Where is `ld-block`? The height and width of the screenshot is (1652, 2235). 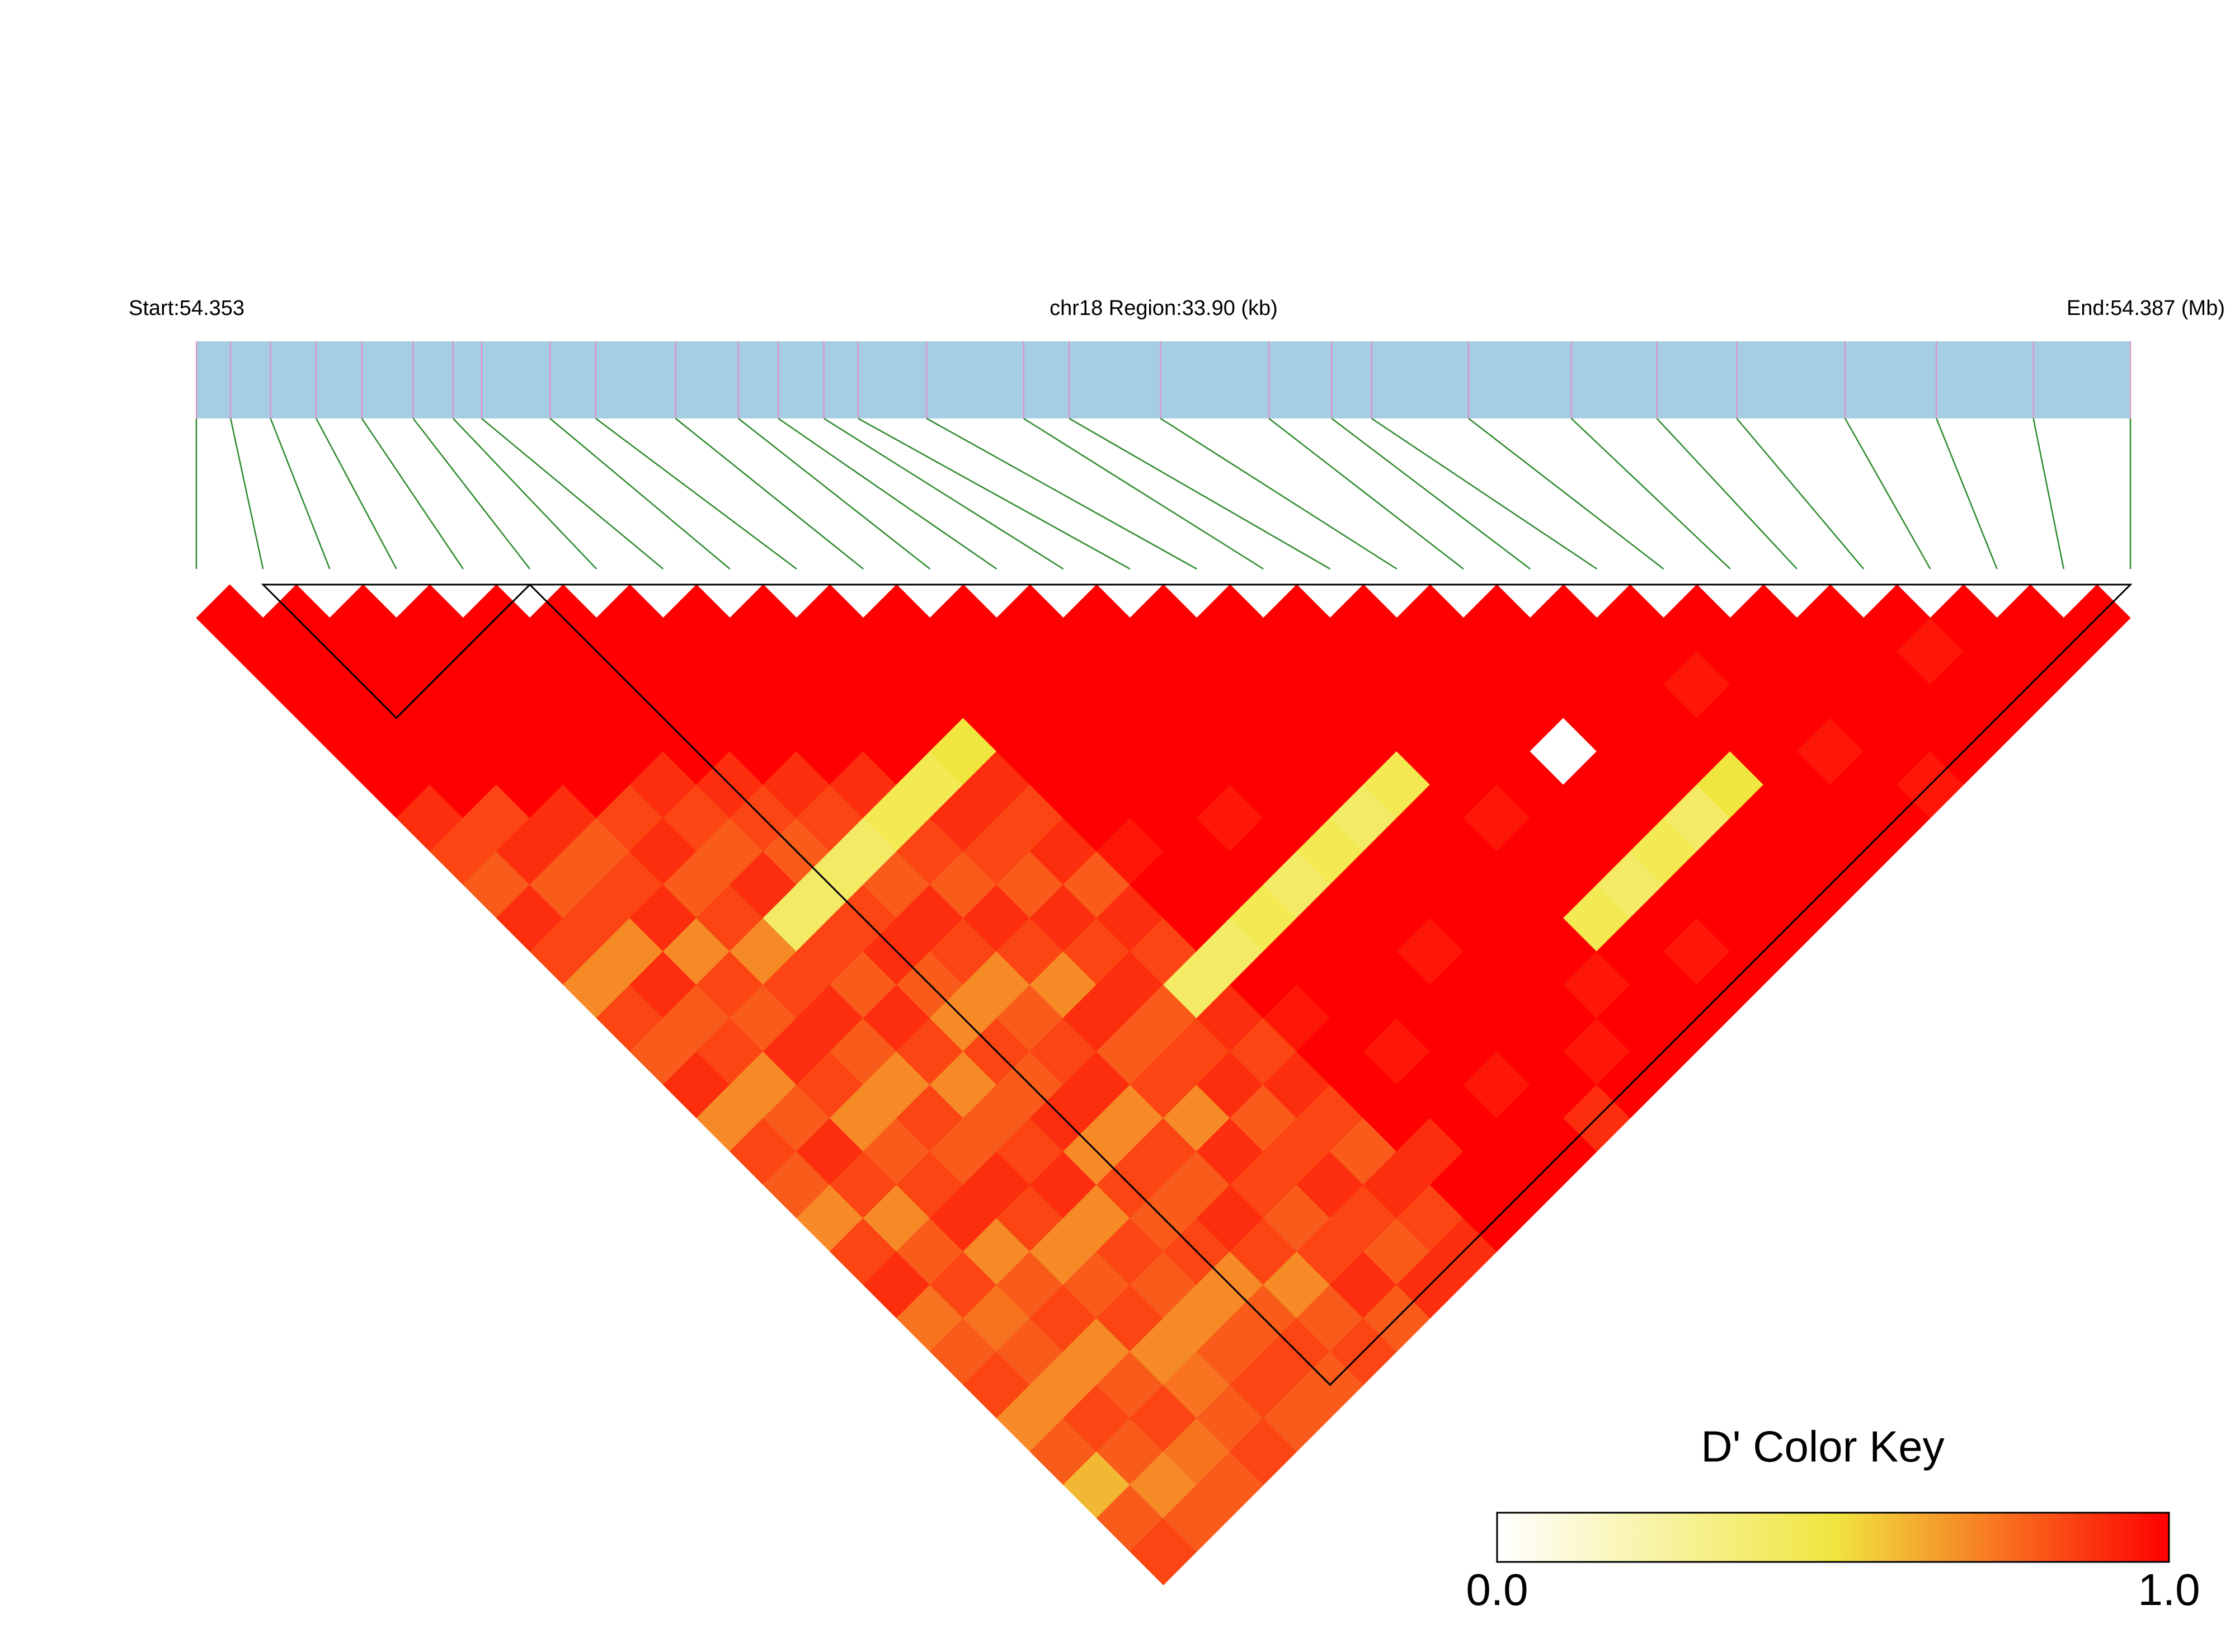
ld-block is located at coordinates (396, 651).